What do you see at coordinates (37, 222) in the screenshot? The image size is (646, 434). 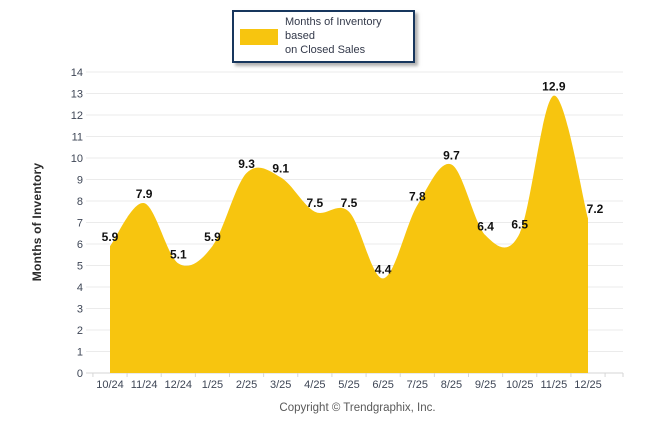 I see `y-axis-title: Months of Inventory` at bounding box center [37, 222].